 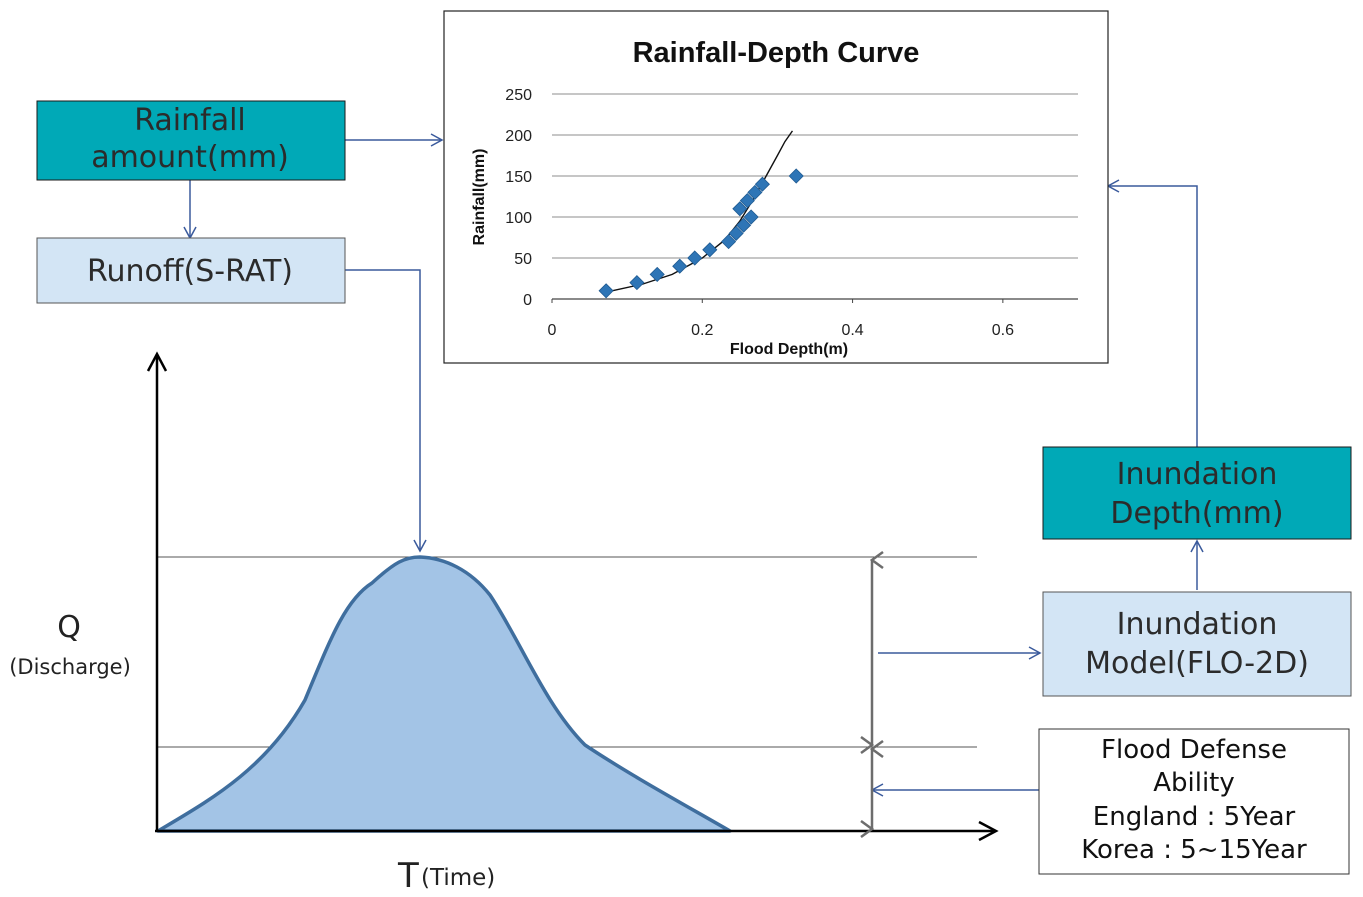 What do you see at coordinates (781, 319) in the screenshot?
I see `chart-x-ticks: 0 0.2 0.4 0.6` at bounding box center [781, 319].